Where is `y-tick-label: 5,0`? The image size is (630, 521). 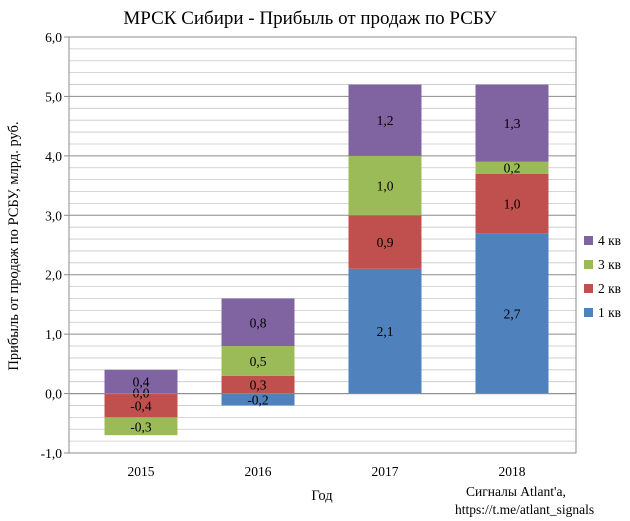 y-tick-label: 5,0 is located at coordinates (53, 96).